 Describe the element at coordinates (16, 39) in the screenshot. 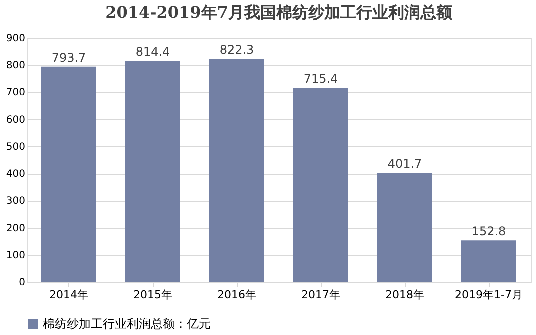

I see `y-tick-label: 900` at that location.